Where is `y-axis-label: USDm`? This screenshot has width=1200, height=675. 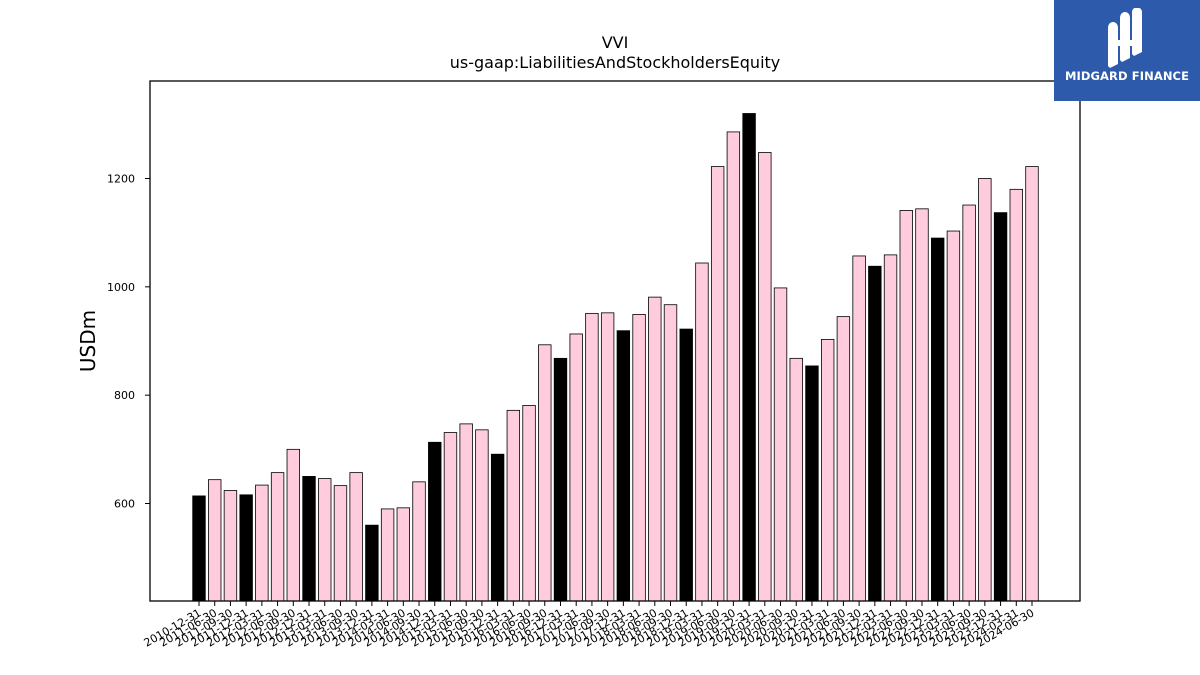
y-axis-label: USDm is located at coordinates (88, 341).